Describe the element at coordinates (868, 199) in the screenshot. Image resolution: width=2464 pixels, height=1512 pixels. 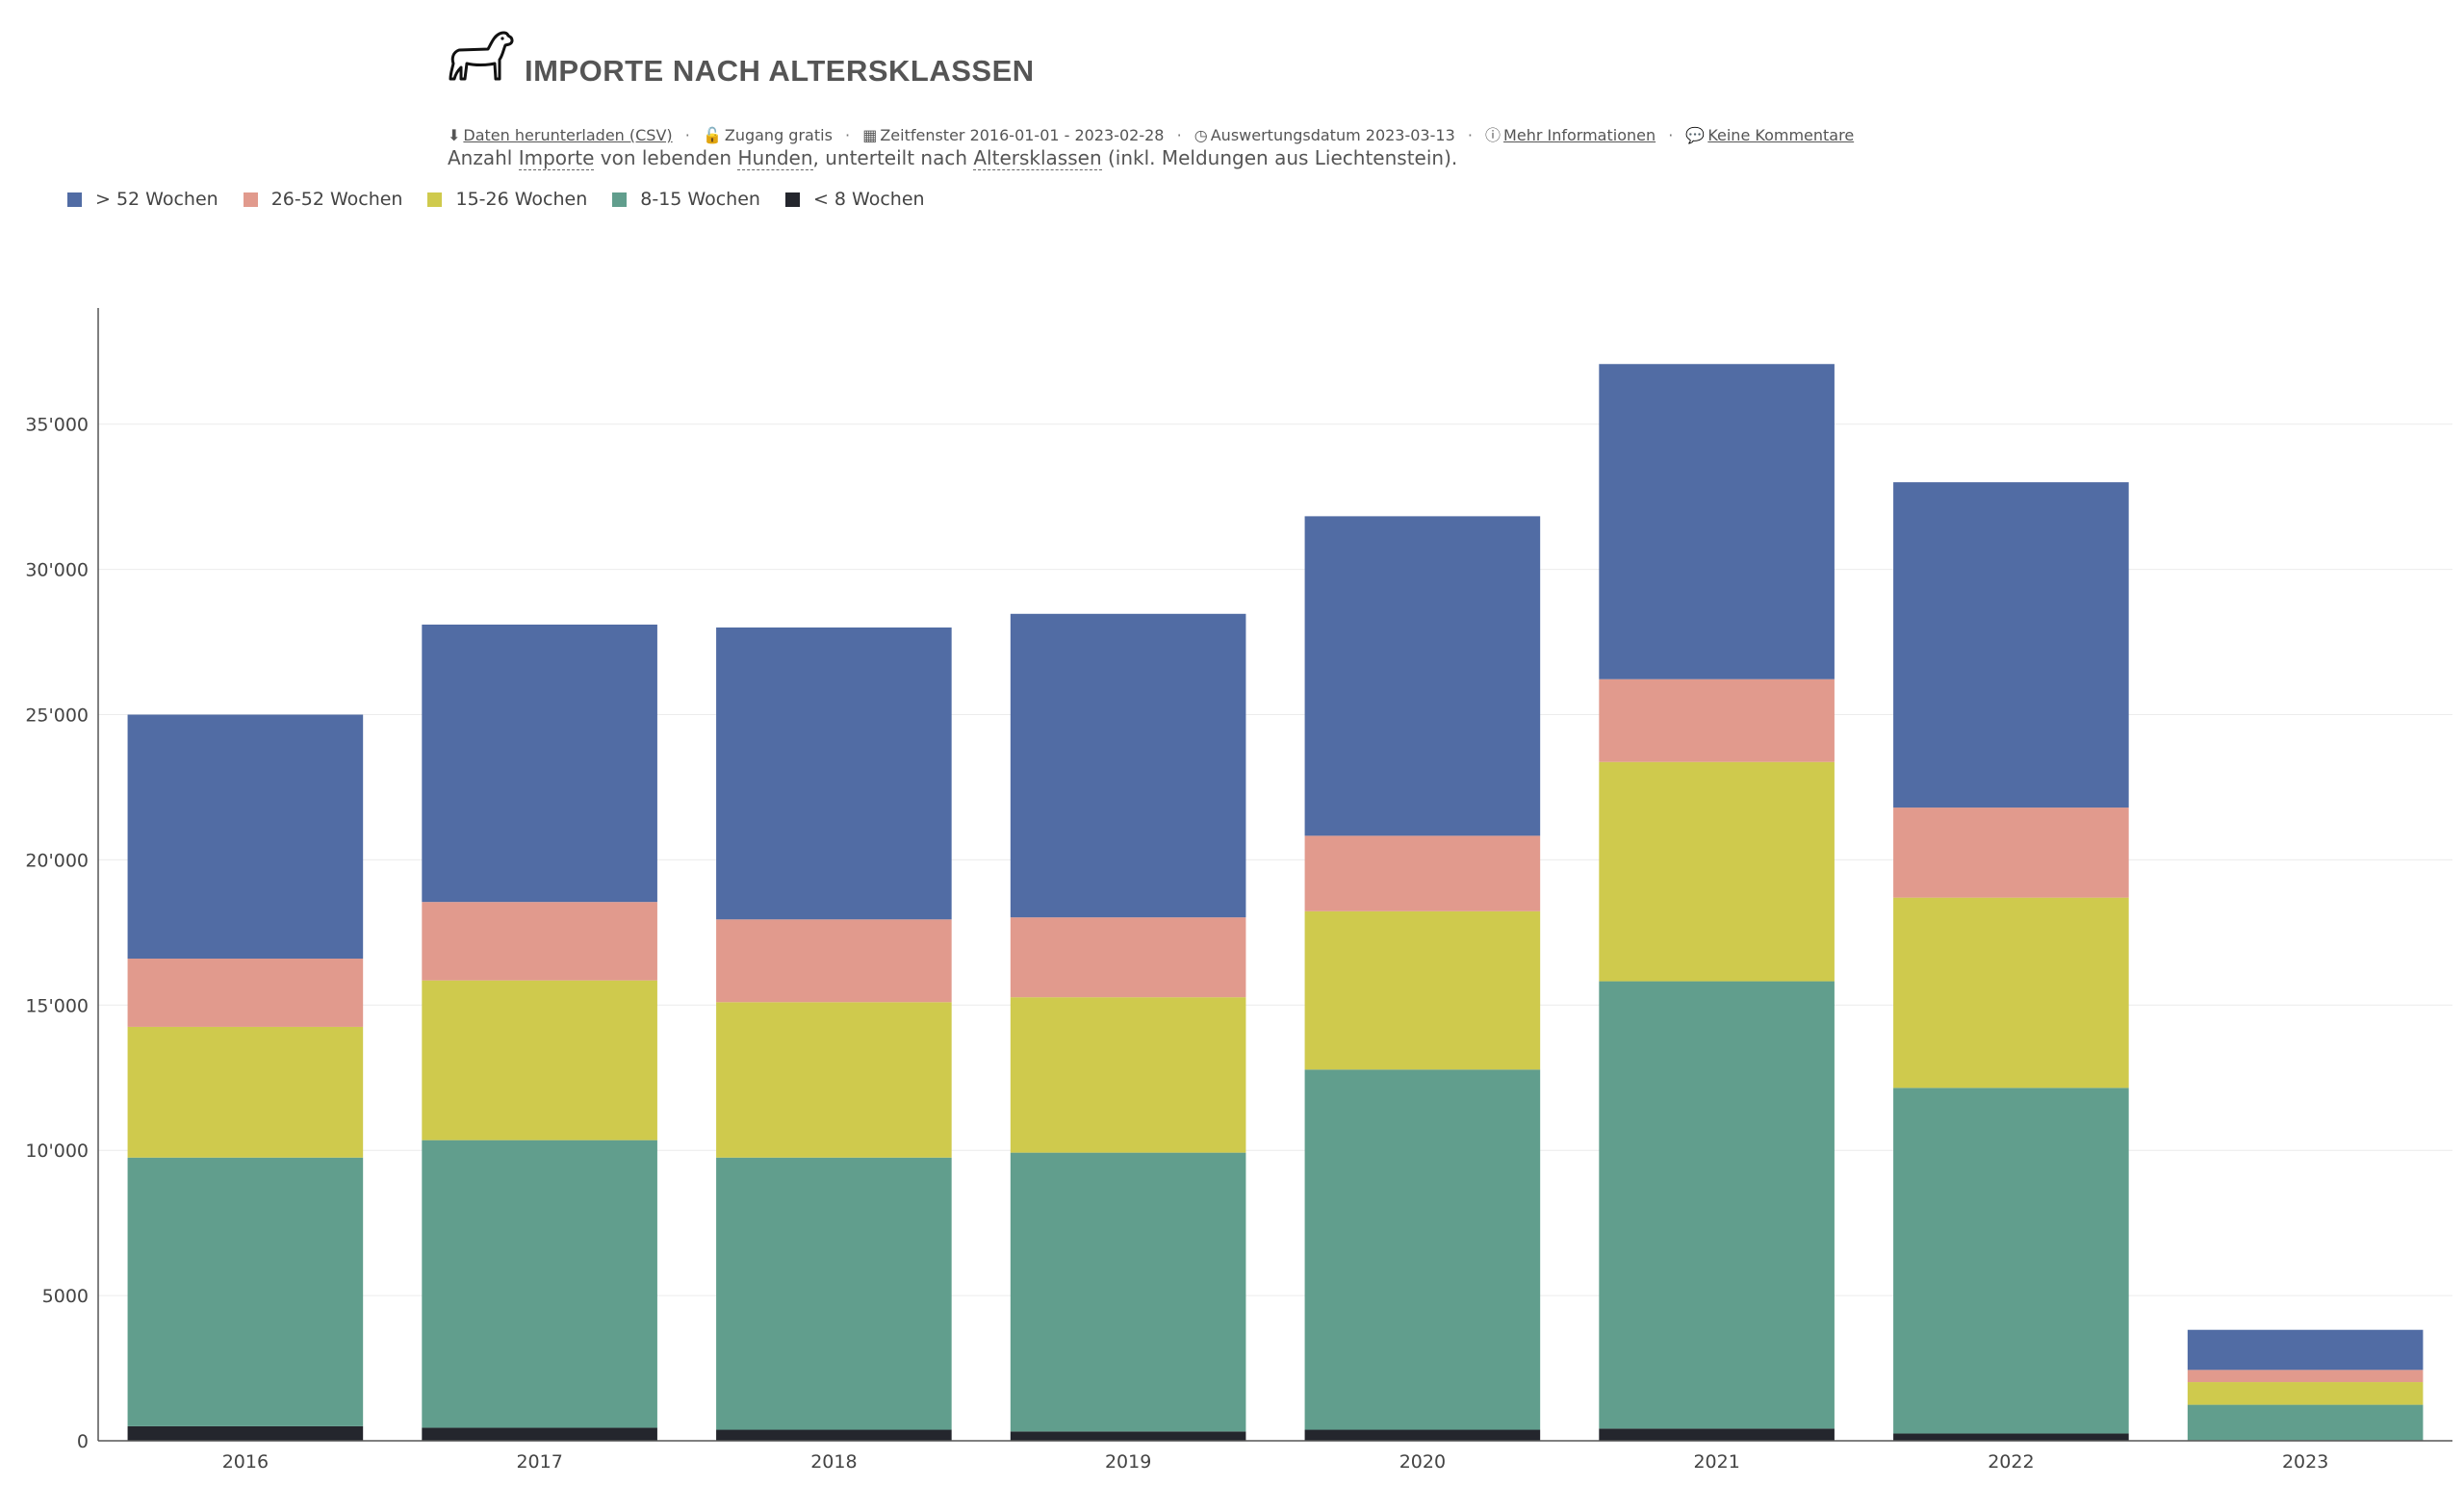
I see `legend-label: < 8 Wochen` at that location.